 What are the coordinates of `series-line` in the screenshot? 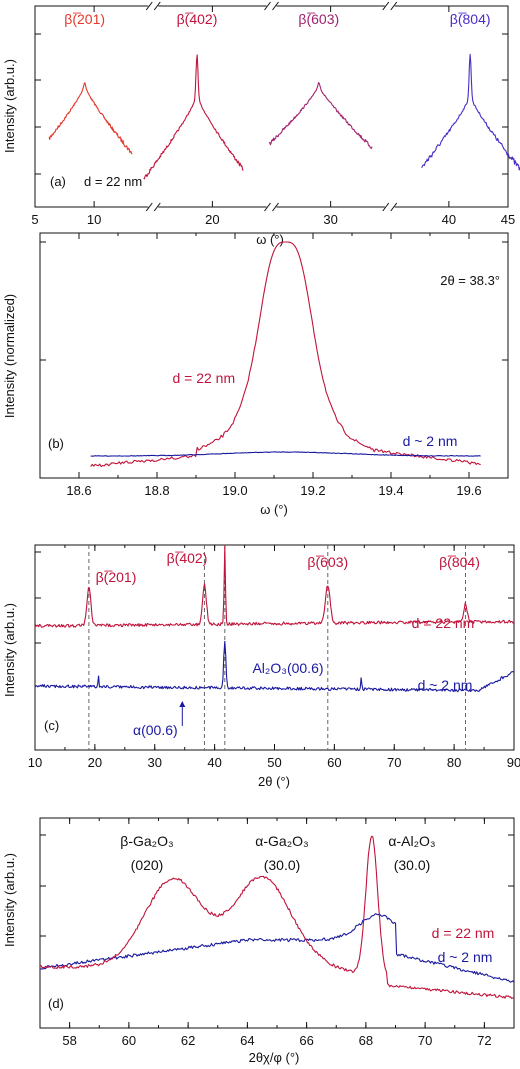 It's located at (285, 454).